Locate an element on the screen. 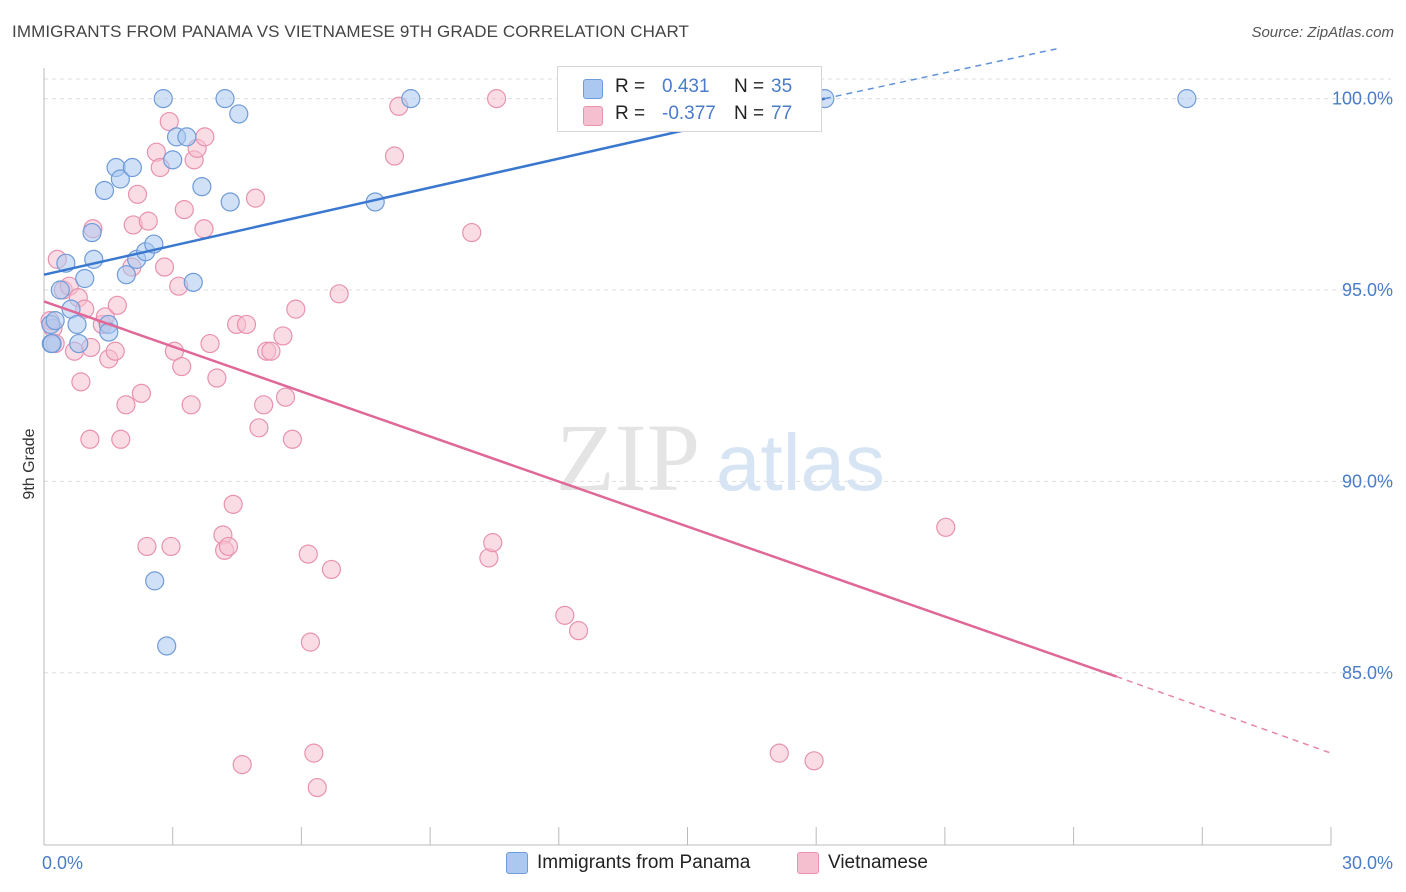  panama-swatch is located at coordinates (593, 89).